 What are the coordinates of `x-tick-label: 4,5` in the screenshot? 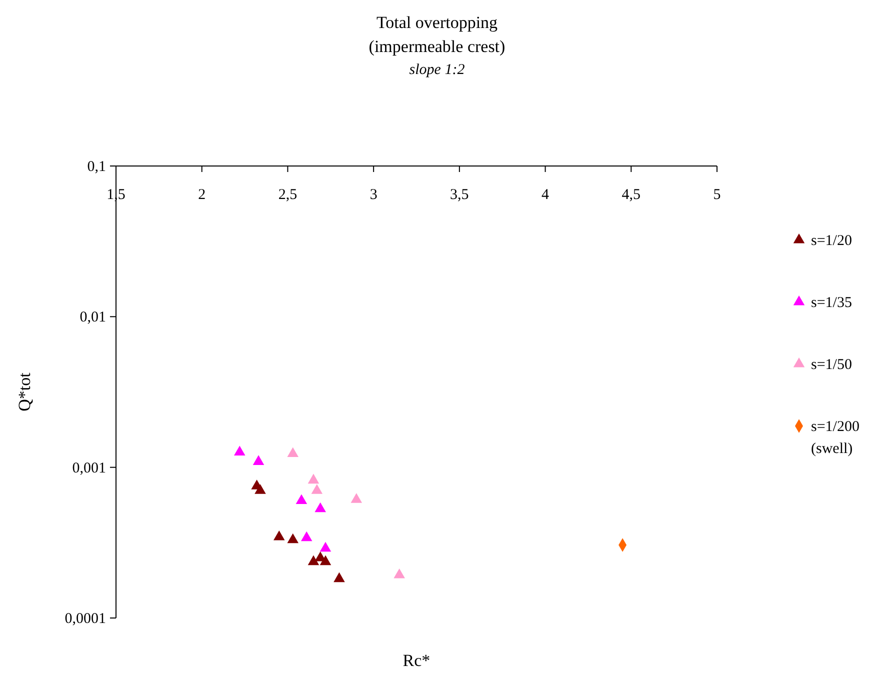 It's located at (631, 195).